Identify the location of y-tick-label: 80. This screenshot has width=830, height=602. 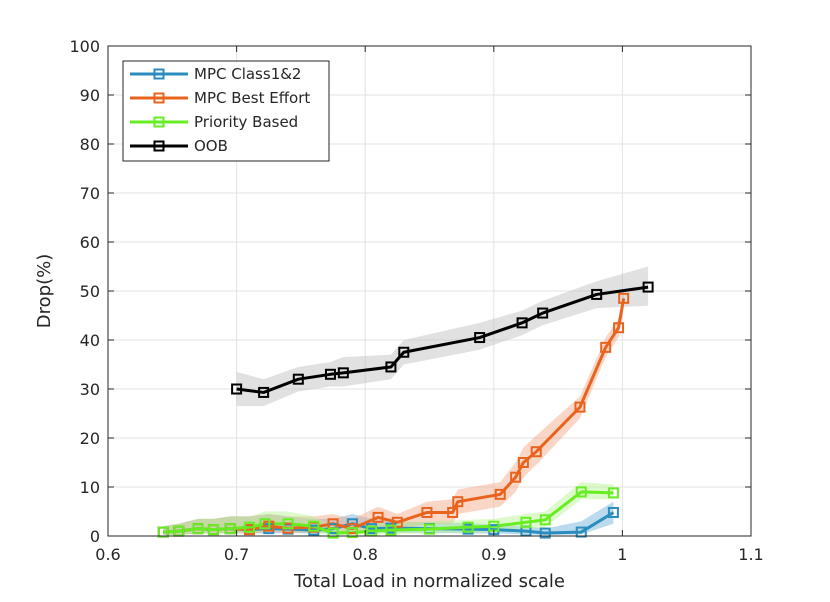
(90, 144).